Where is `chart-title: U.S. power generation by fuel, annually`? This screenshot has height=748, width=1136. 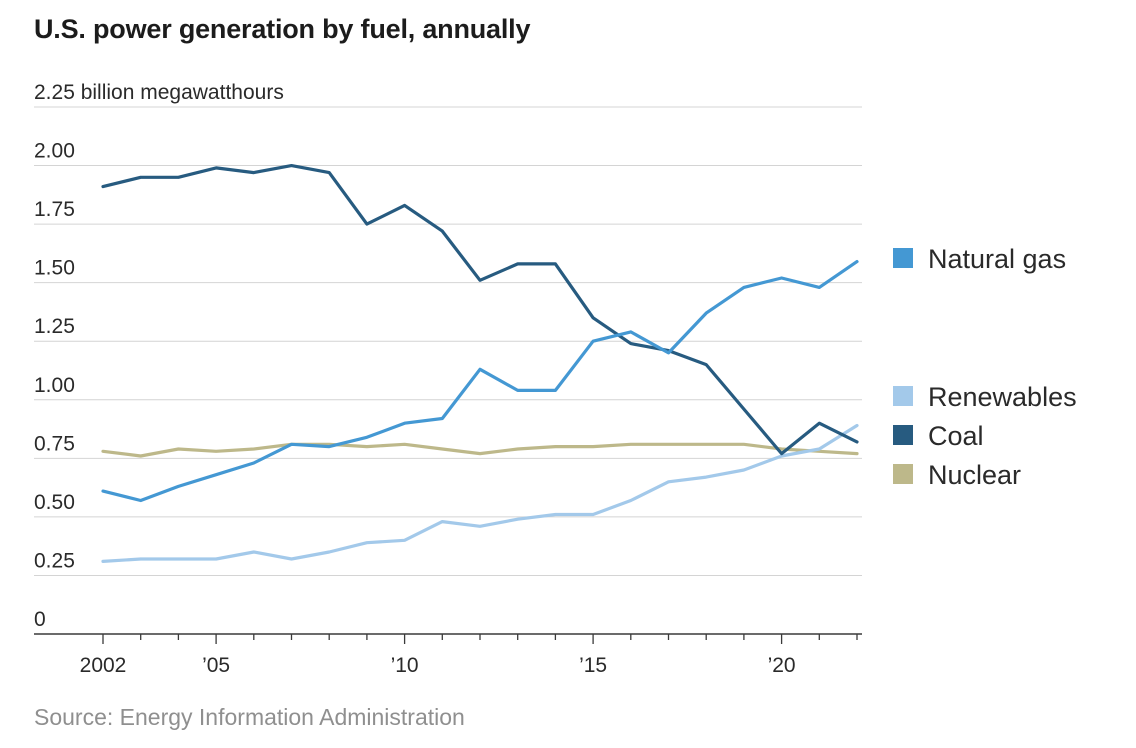 chart-title: U.S. power generation by fuel, annually is located at coordinates (282, 29).